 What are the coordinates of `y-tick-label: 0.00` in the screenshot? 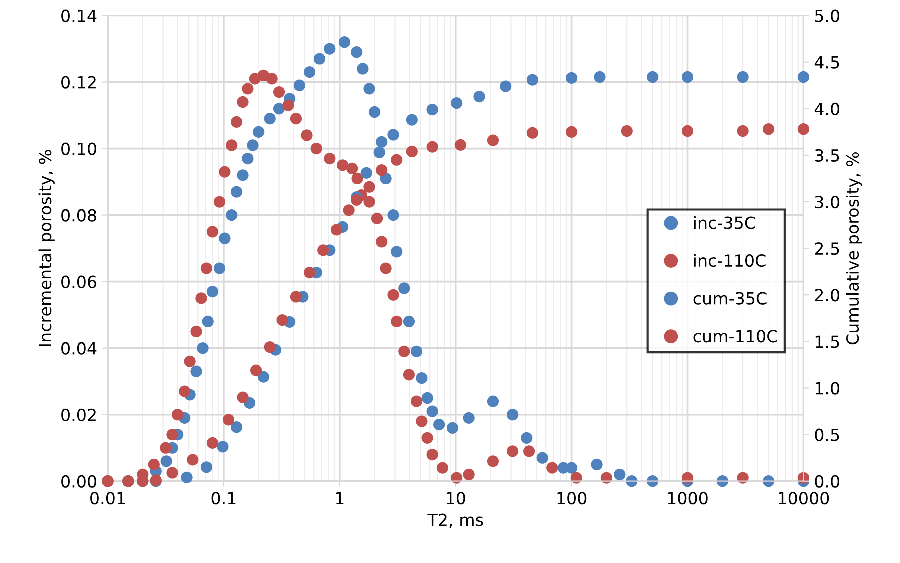 It's located at (79, 481).